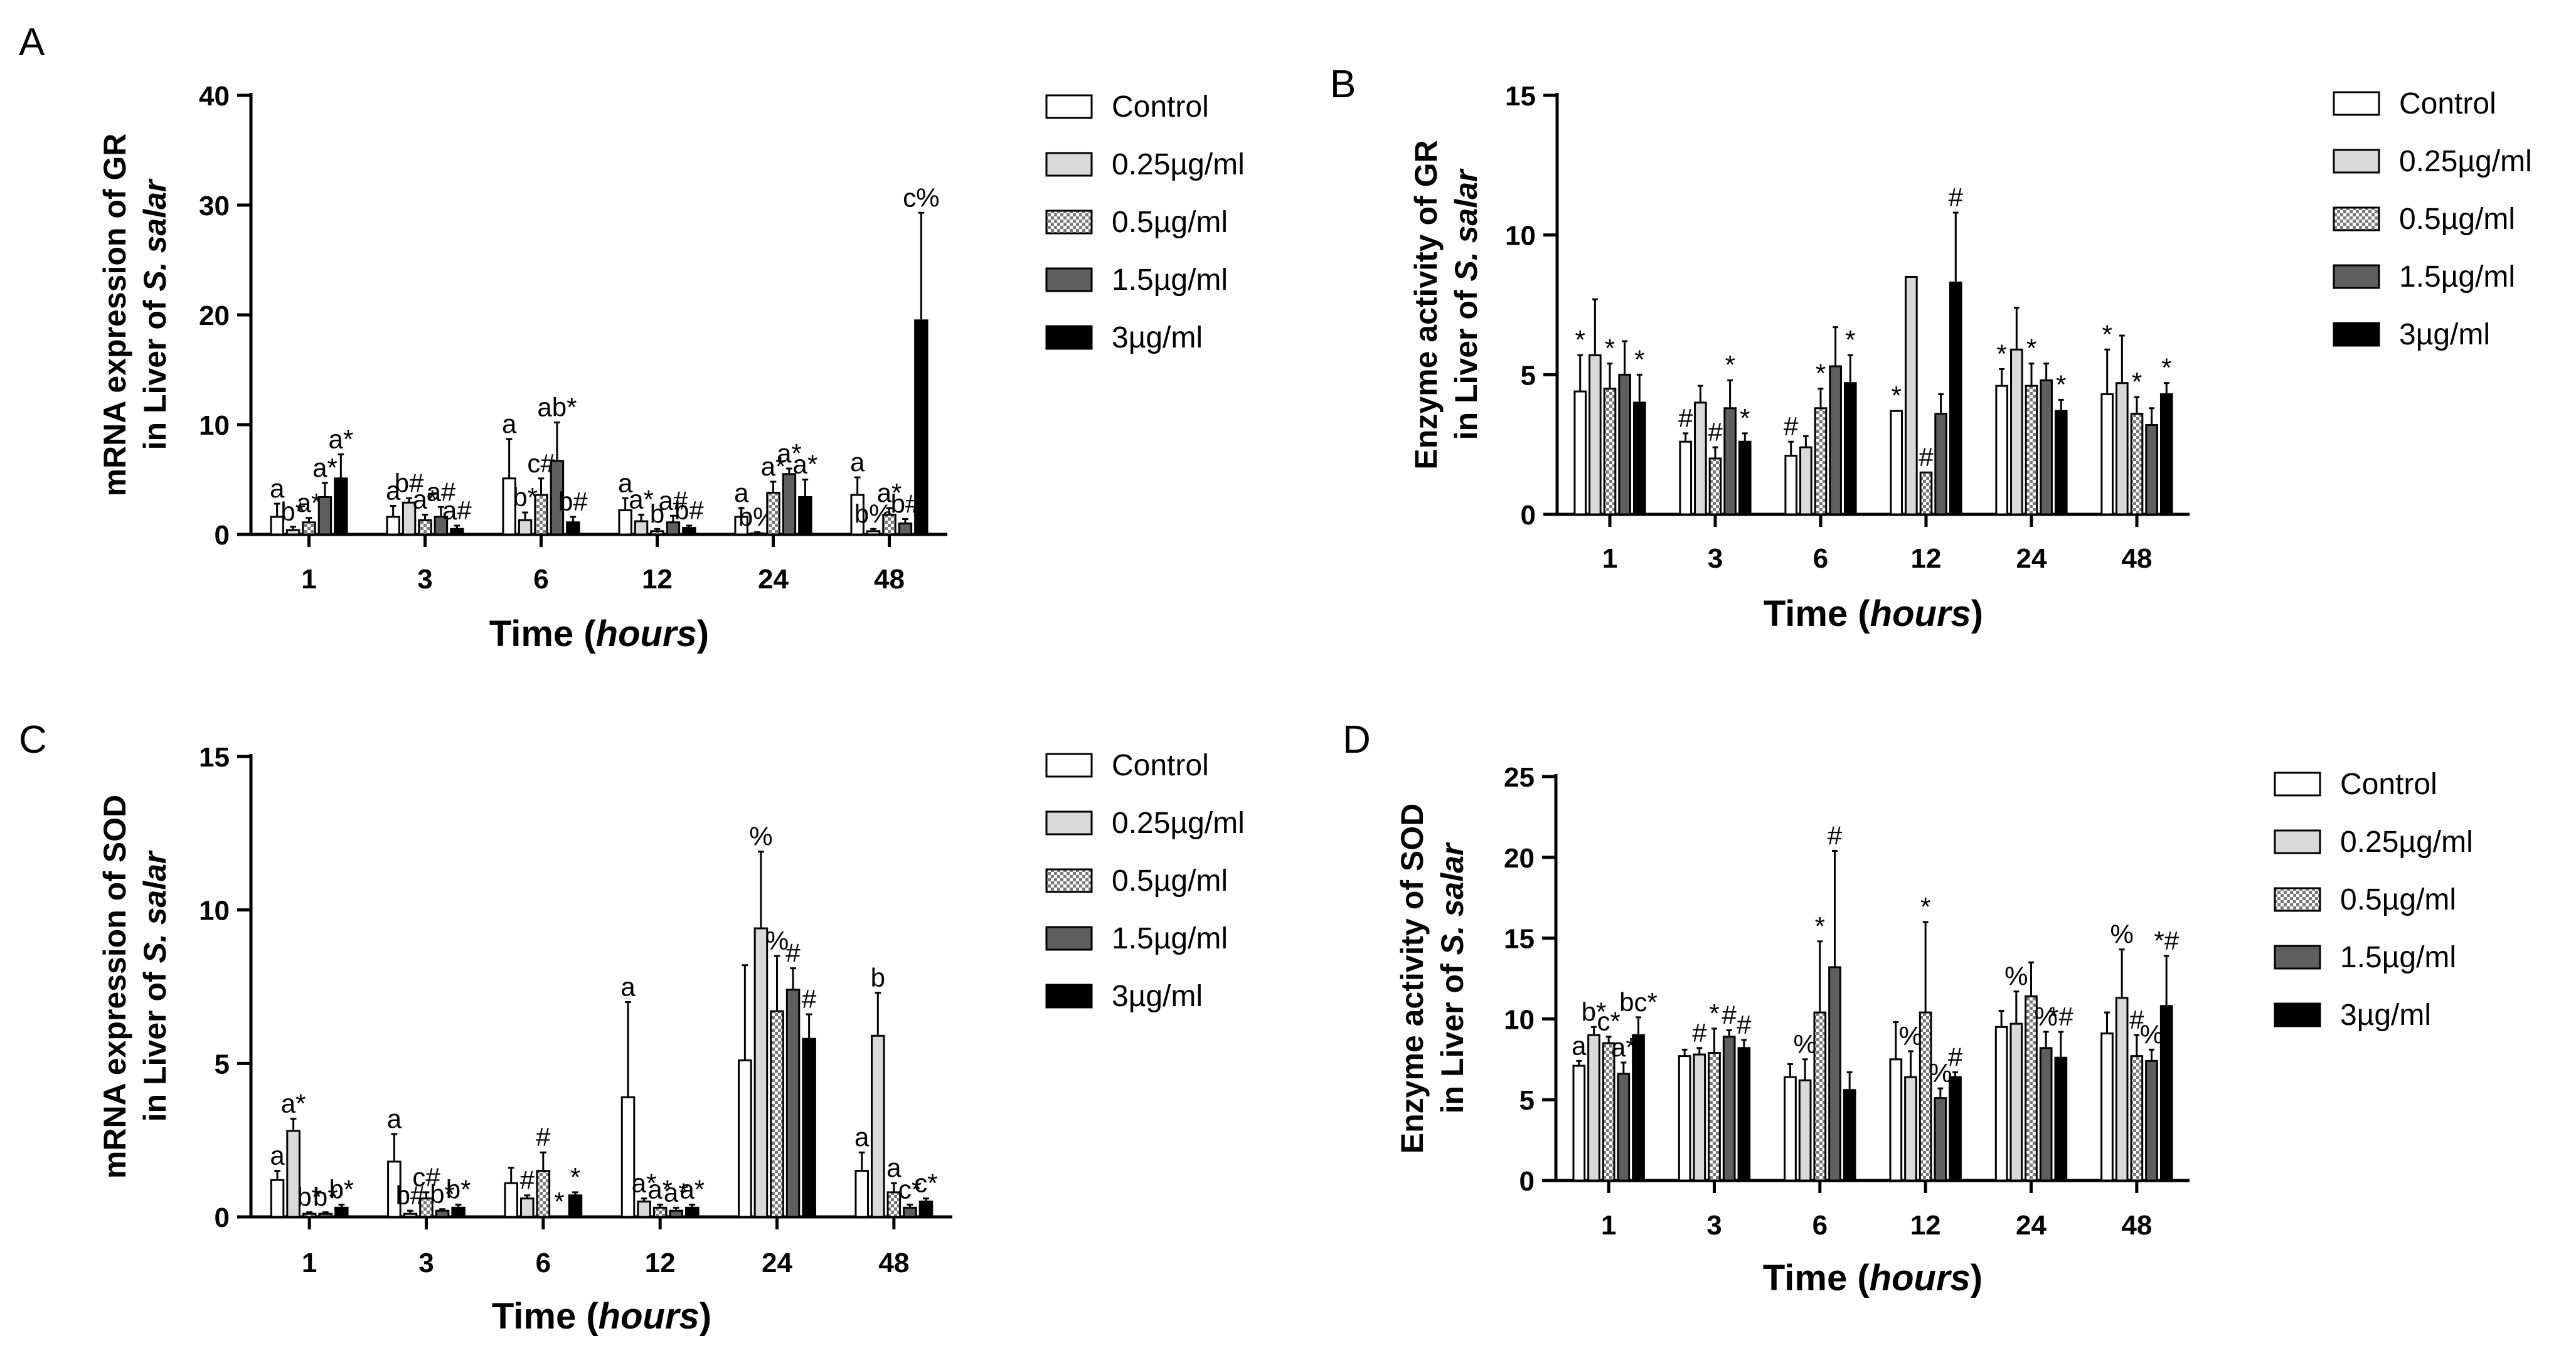 The image size is (2576, 1353). Describe the element at coordinates (673, 500) in the screenshot. I see `significance-label: a#` at that location.